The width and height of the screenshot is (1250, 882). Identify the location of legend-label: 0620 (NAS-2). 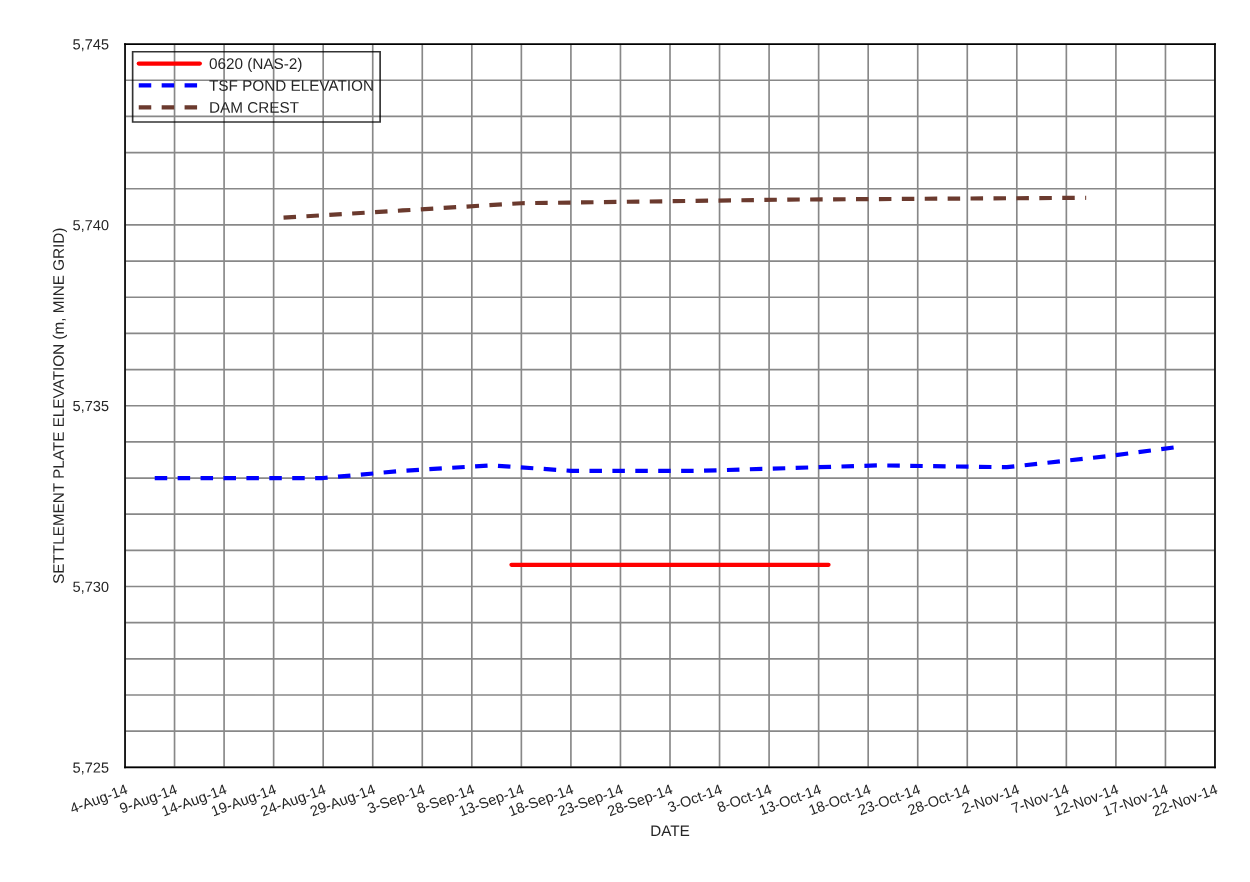
(255, 65).